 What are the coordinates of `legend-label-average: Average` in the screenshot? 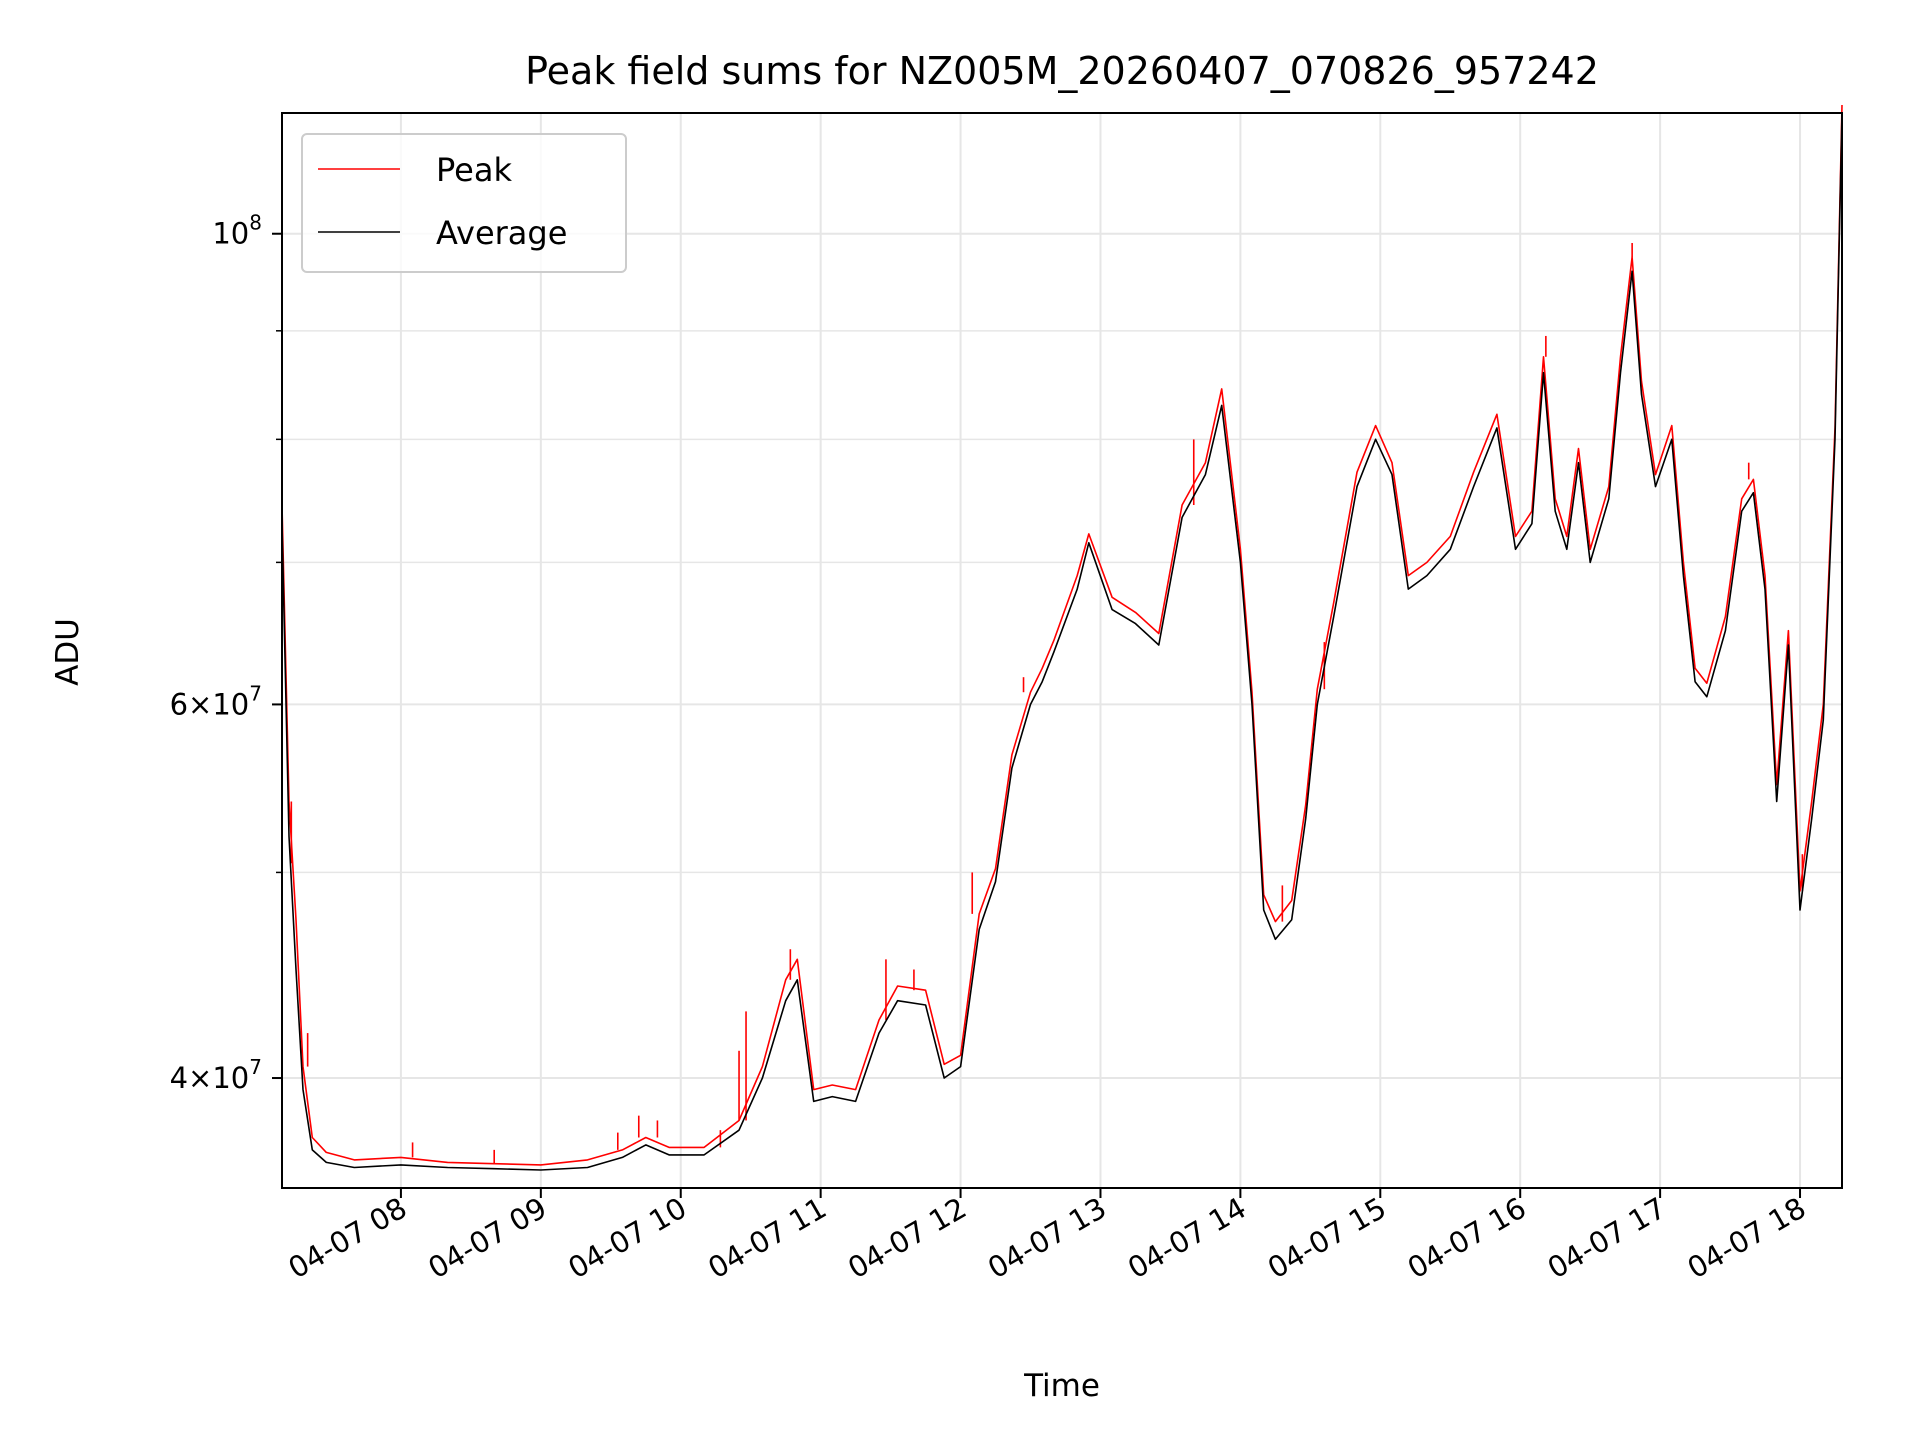 It's located at (501, 233).